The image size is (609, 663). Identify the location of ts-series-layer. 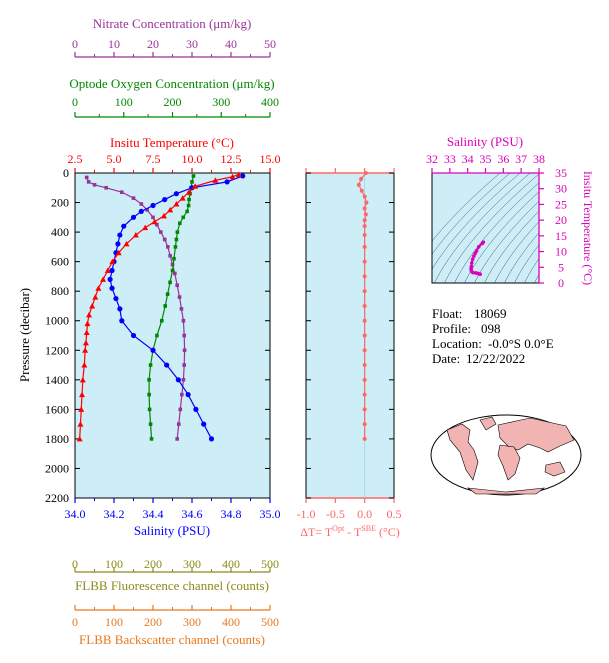
(477, 258).